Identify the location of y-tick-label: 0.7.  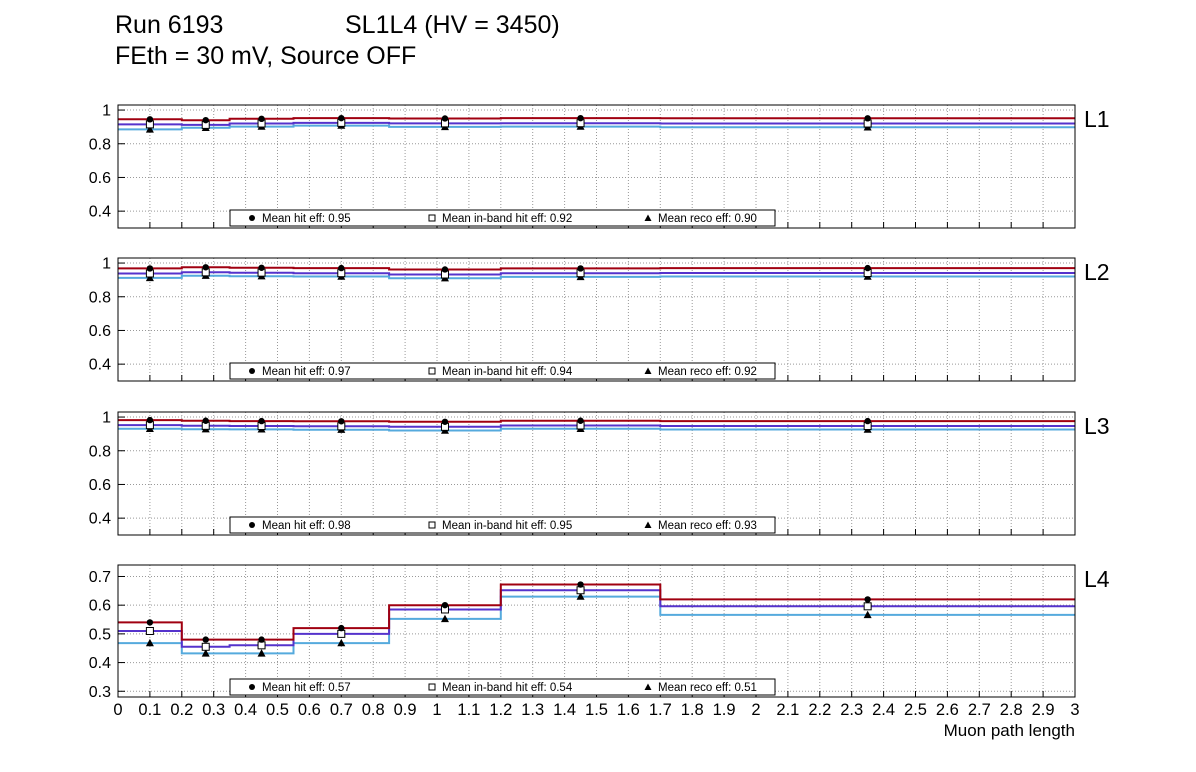
(100, 577).